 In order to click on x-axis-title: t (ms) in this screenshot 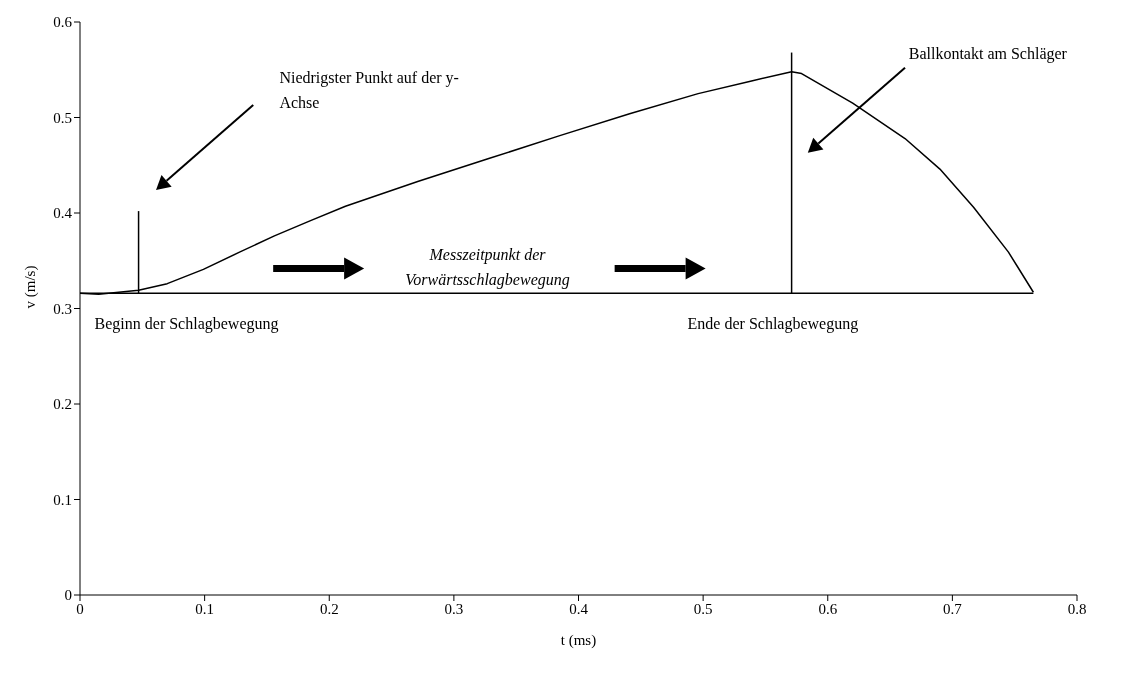, I will do `click(578, 640)`.